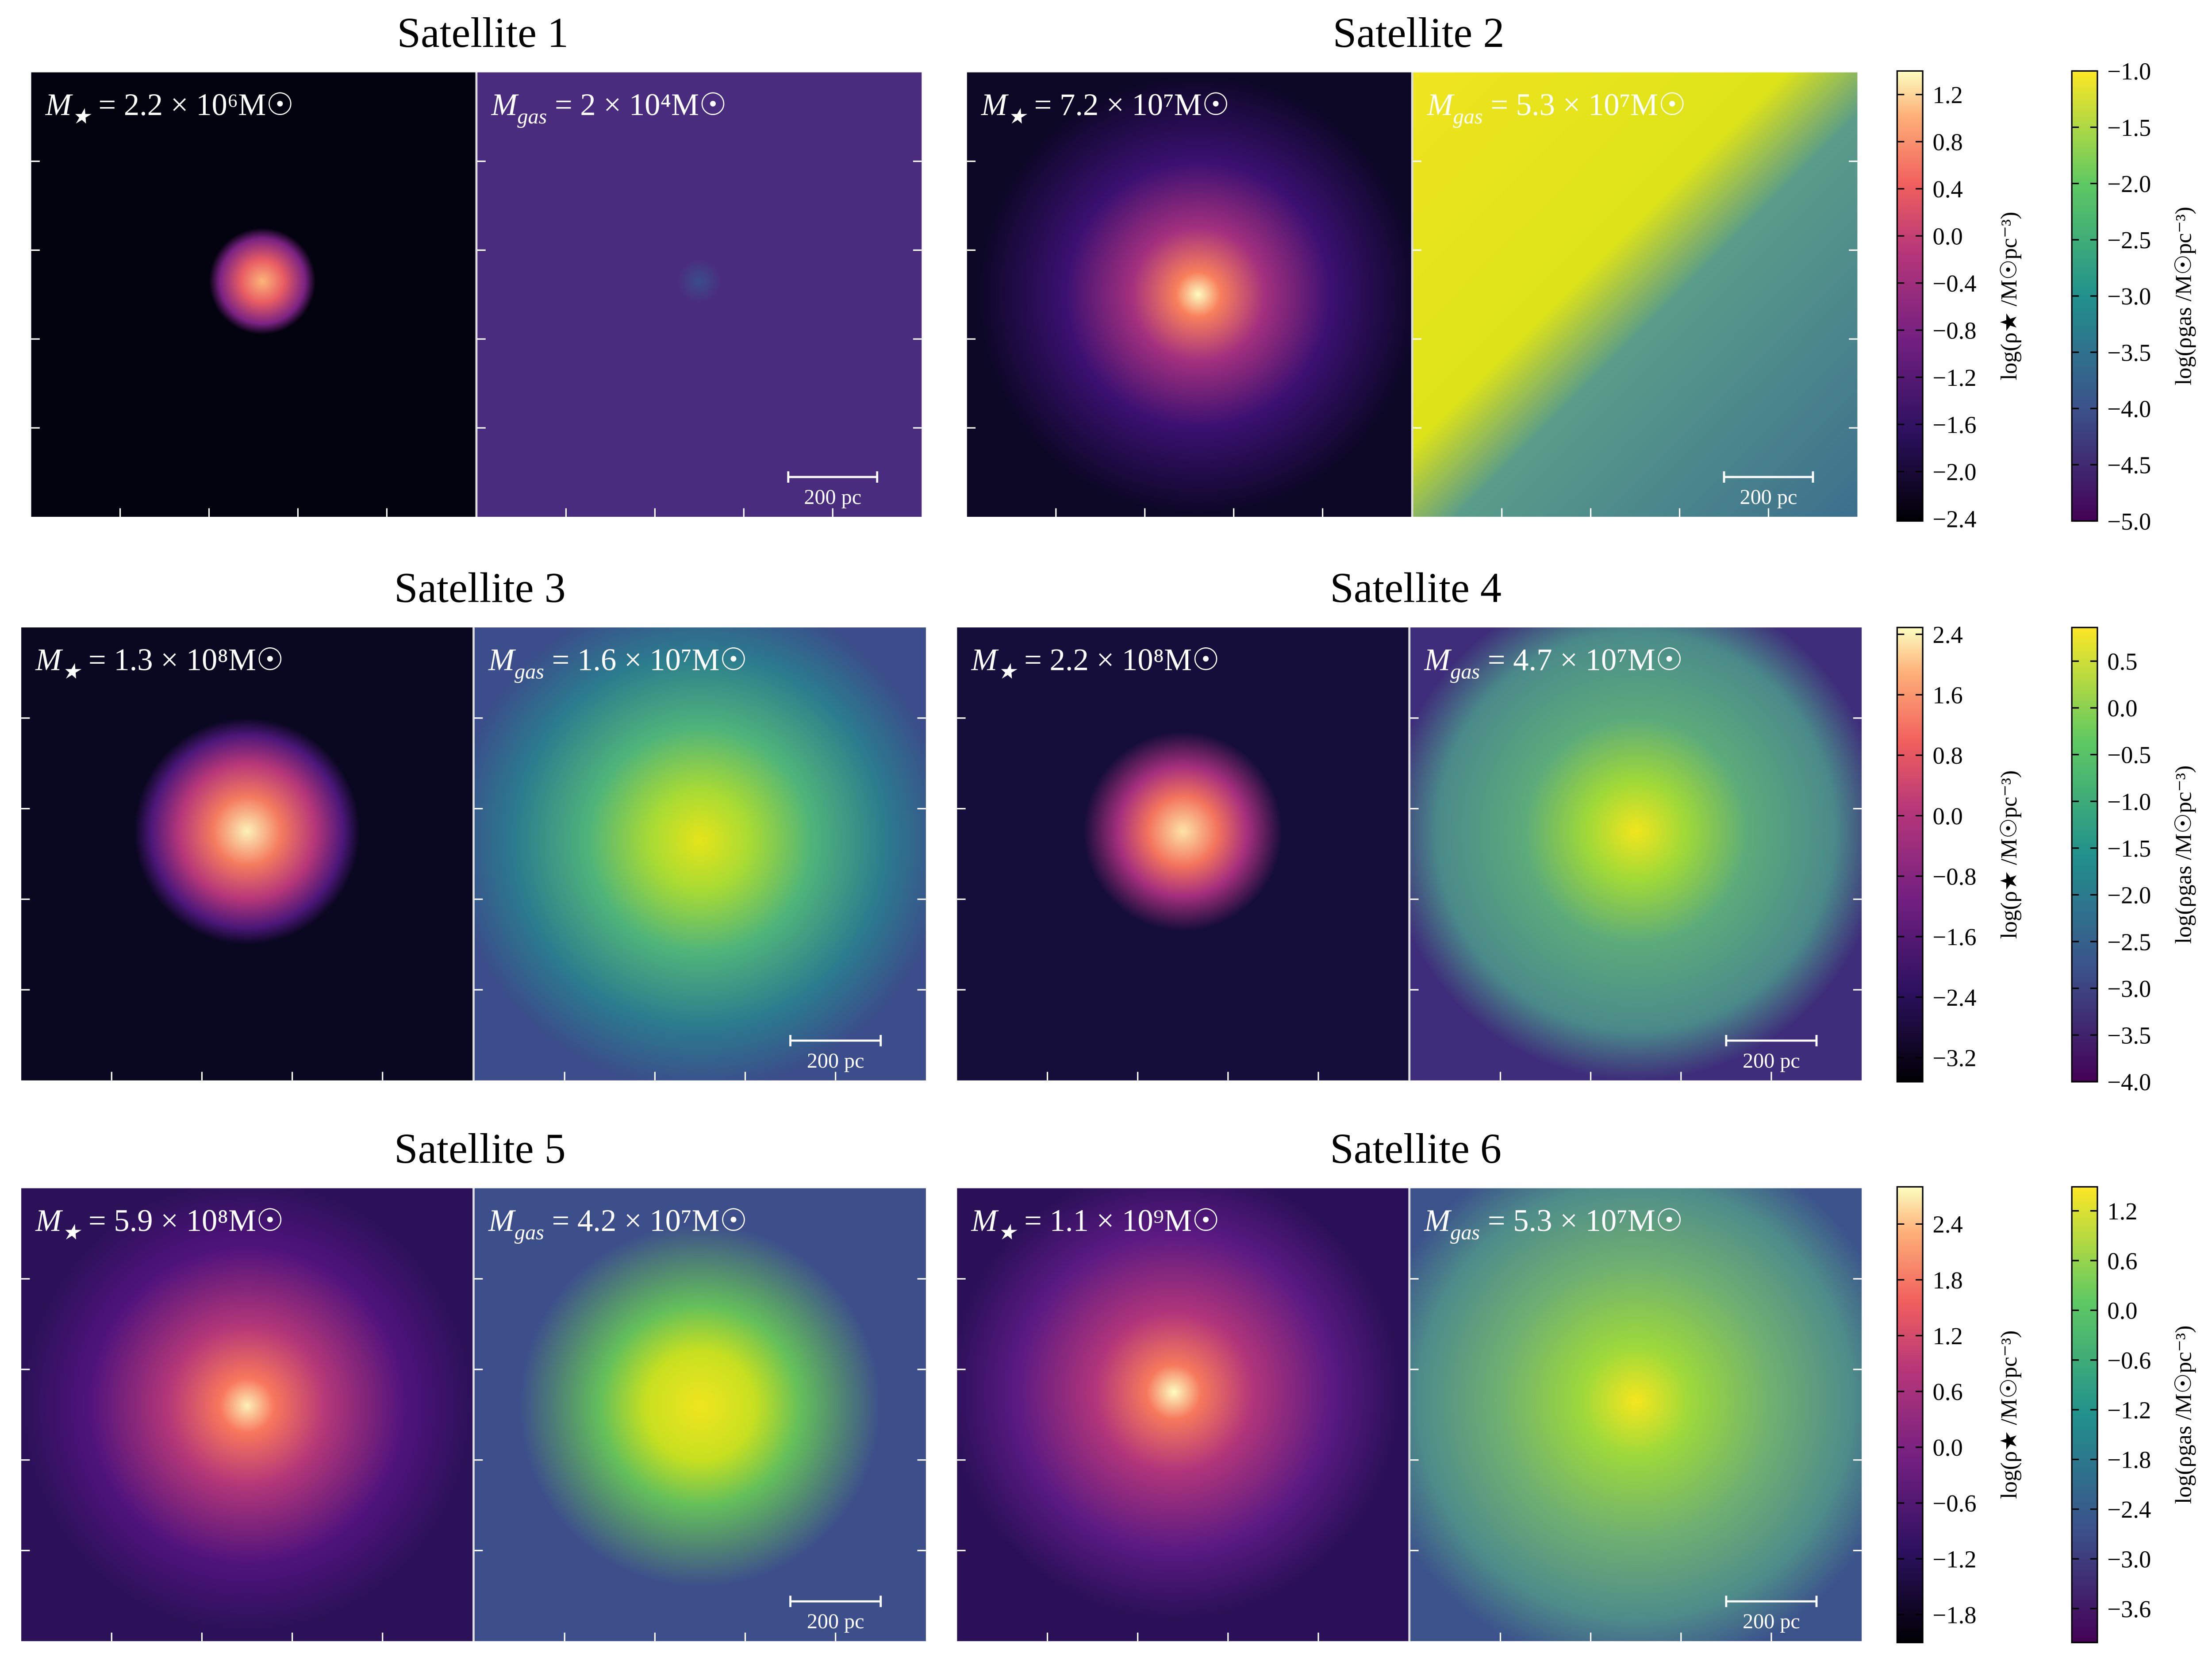  What do you see at coordinates (1118, 1220) in the screenshot?
I see `mass-value: = 1.1 × 10⁹M☉` at bounding box center [1118, 1220].